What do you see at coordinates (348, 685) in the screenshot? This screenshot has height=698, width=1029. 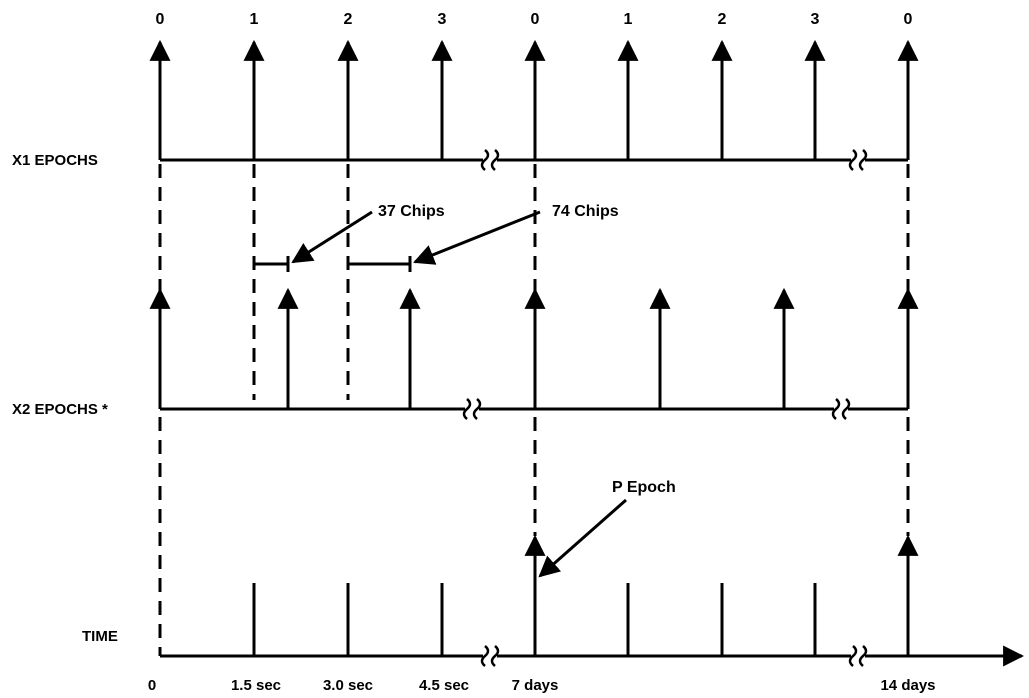 I see `time-tick-label: 3.0 sec` at bounding box center [348, 685].